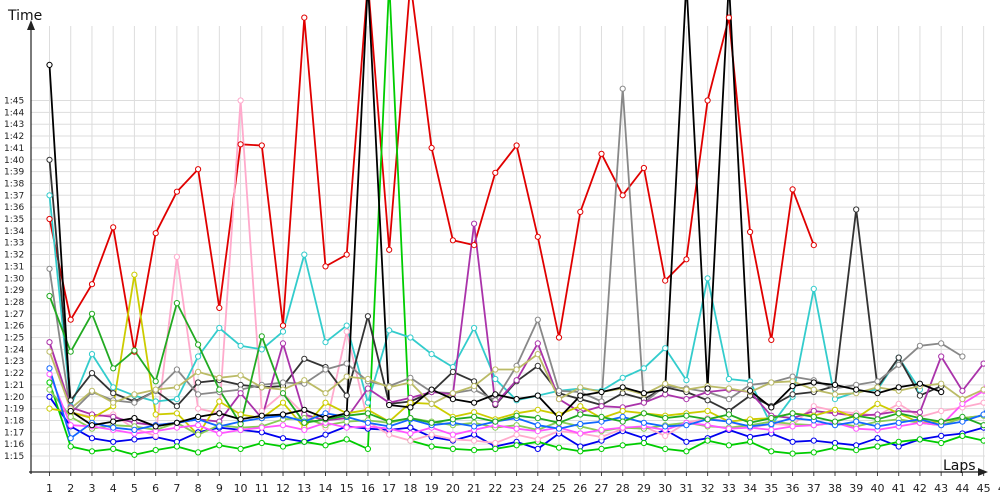 This screenshot has height=504, width=1000. Describe the element at coordinates (14, 374) in the screenshot. I see `y-tick-label: 1:22` at that location.